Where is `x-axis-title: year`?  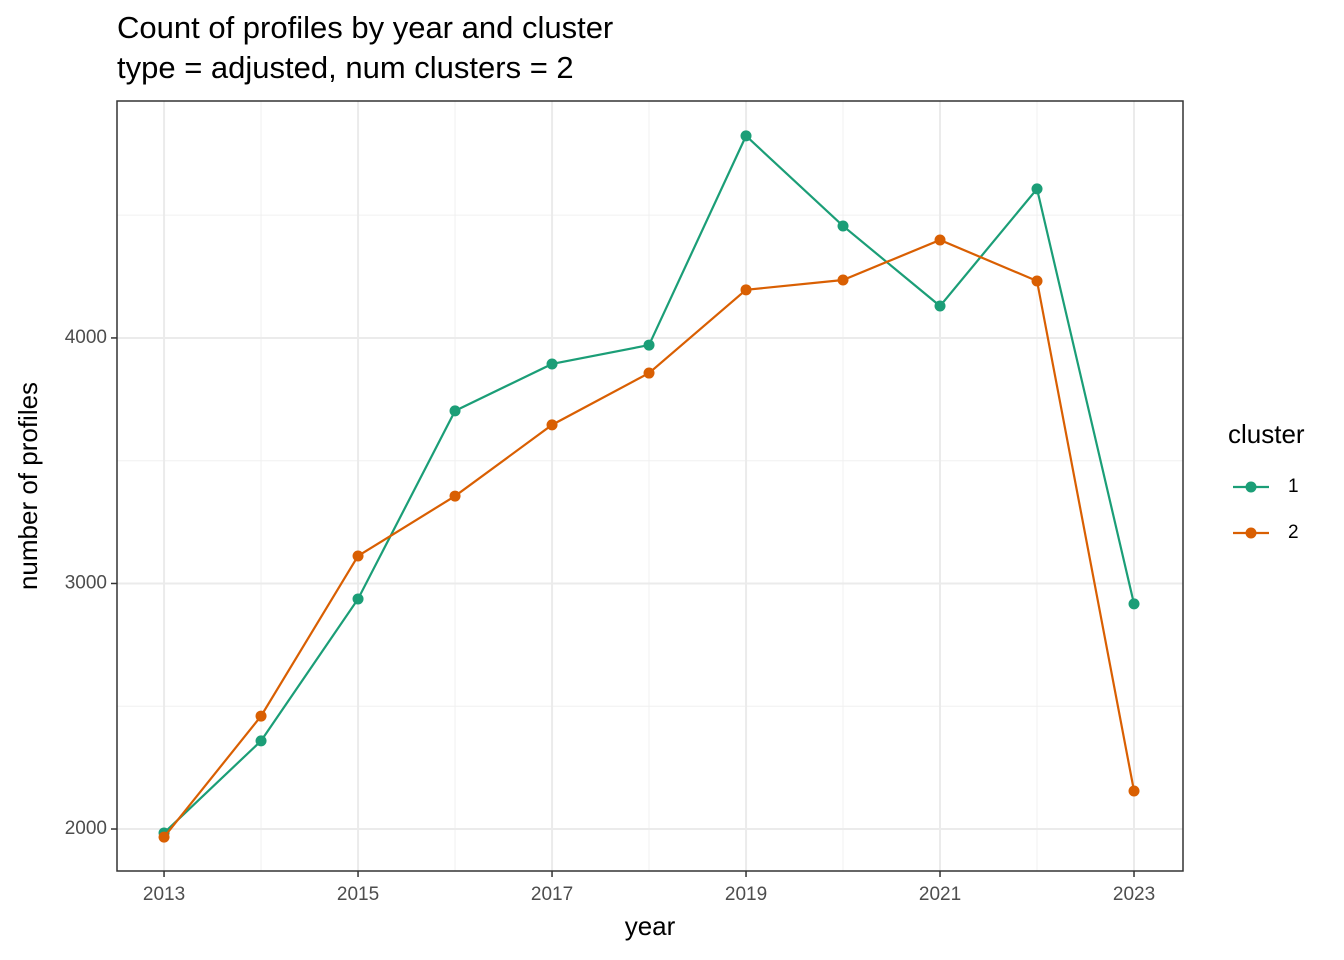 x-axis-title: year is located at coordinates (650, 926).